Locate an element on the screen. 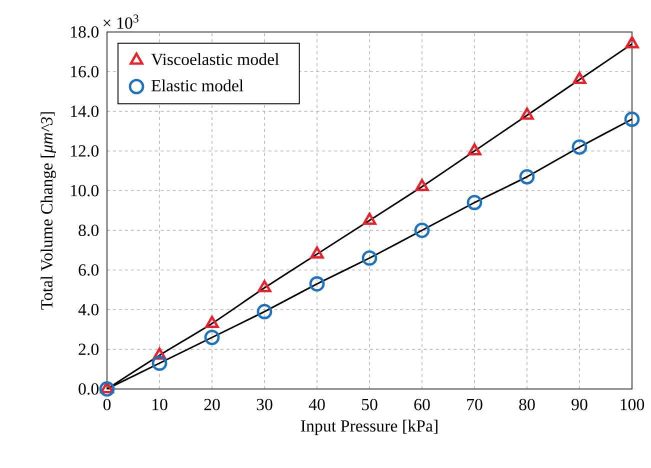 The image size is (651, 468). x-tick-label: 30 is located at coordinates (264, 404).